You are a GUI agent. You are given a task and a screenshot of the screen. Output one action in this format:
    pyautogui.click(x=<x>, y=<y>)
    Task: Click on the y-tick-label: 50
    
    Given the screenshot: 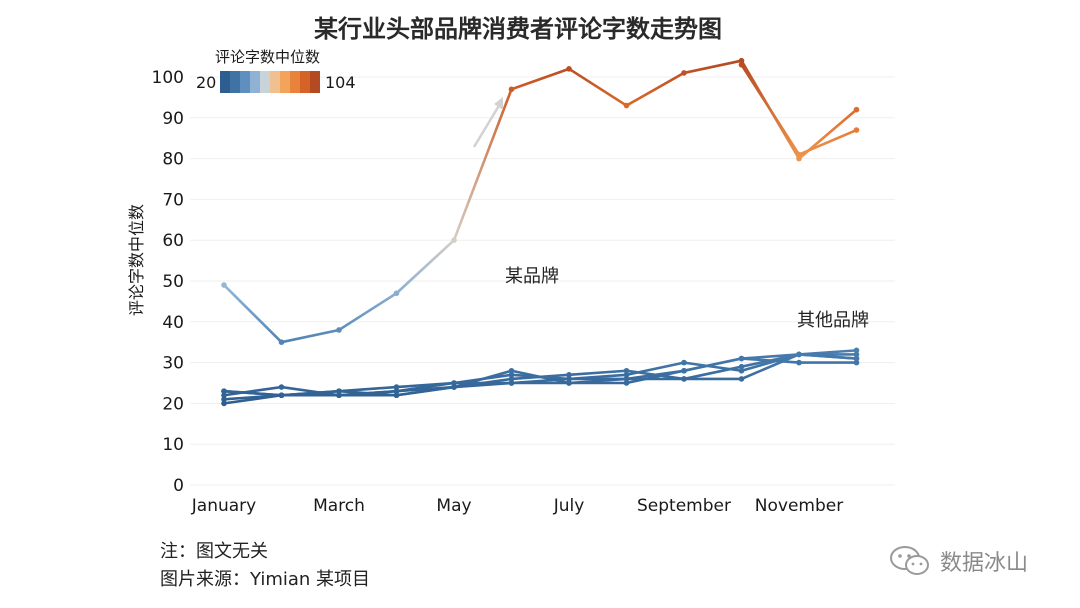 What is the action you would take?
    pyautogui.click(x=173, y=282)
    